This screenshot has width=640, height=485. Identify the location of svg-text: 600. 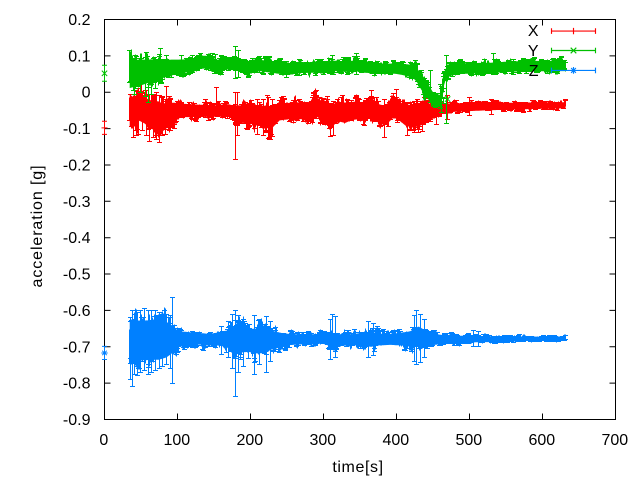
(541, 440).